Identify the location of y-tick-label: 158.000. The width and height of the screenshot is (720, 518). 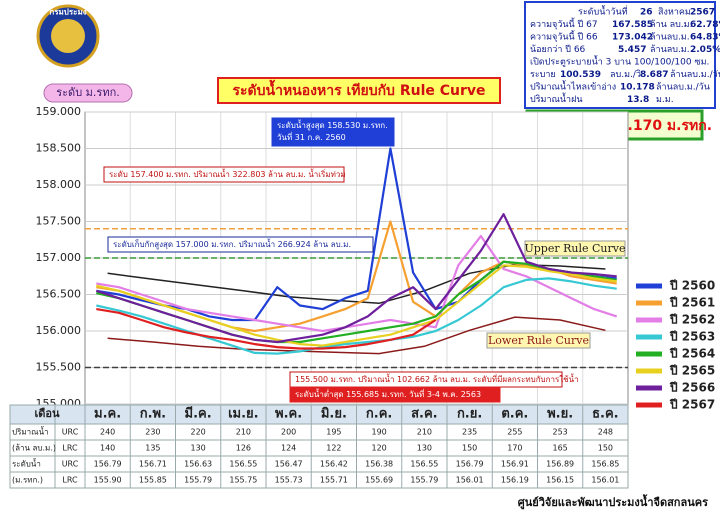
(59, 184).